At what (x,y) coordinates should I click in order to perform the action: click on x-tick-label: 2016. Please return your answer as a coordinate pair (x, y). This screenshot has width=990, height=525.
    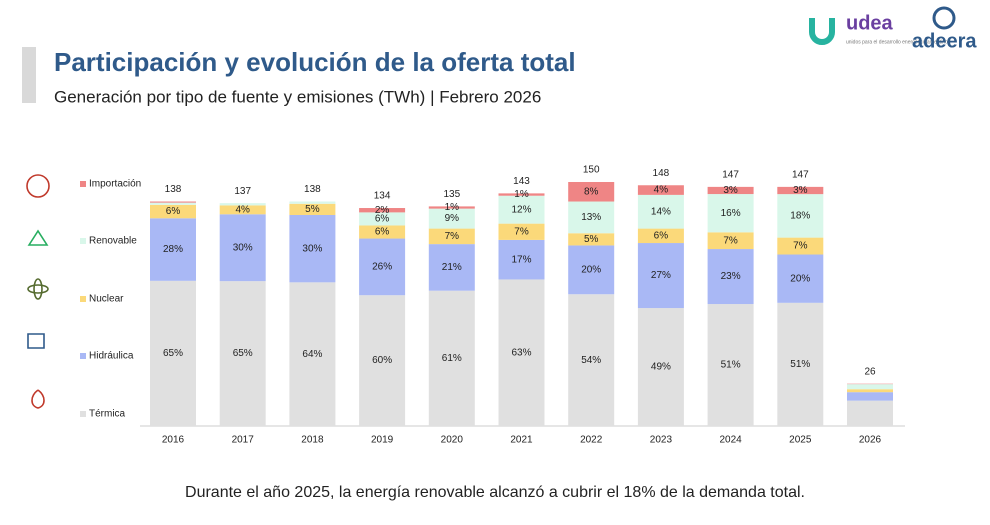
    Looking at the image, I should click on (173, 440).